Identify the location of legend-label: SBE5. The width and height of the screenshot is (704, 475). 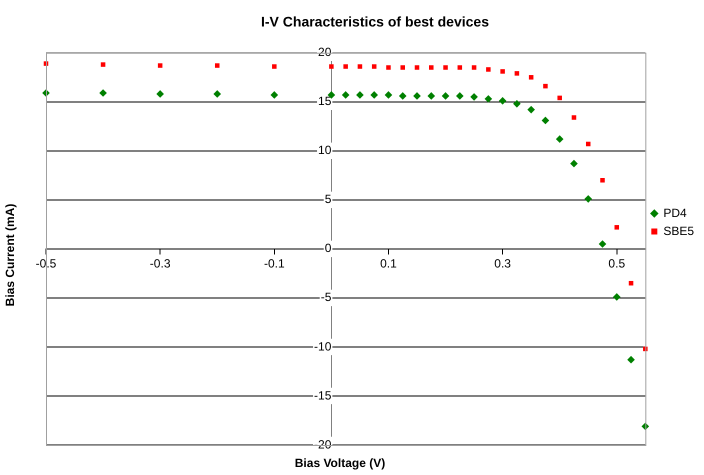
(678, 231).